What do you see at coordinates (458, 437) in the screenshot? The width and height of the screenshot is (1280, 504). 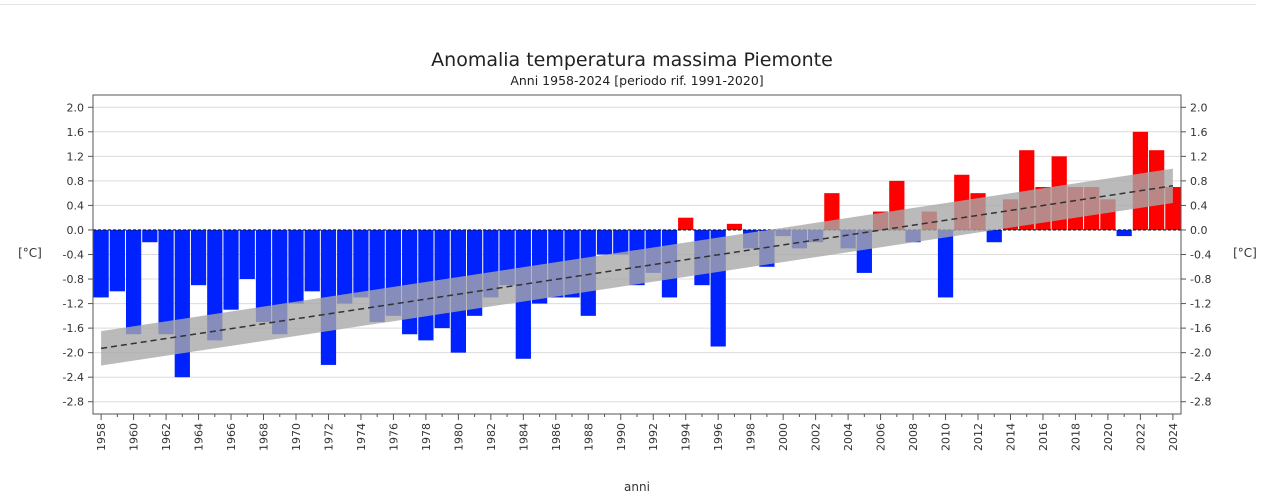 I see `x-tick-label-1980: 1980` at bounding box center [458, 437].